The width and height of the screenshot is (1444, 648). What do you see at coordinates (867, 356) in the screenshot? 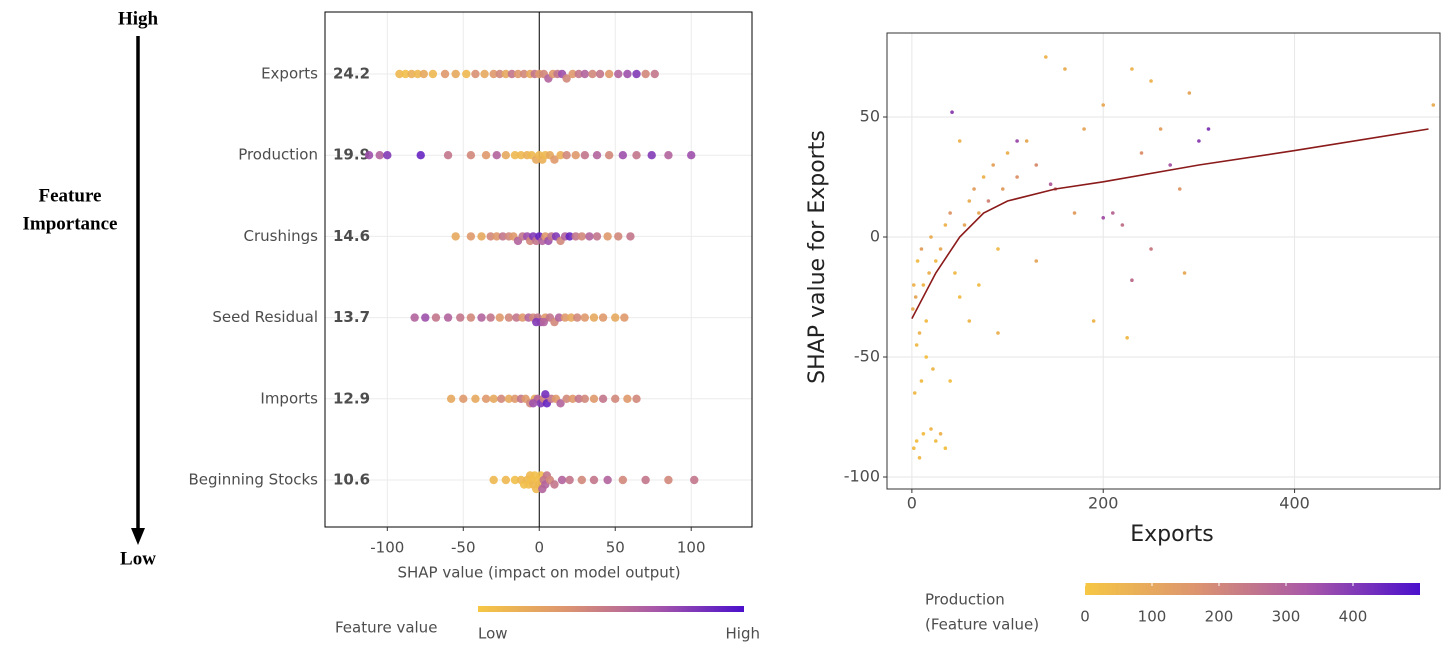
I see `y-tick-label: -50` at bounding box center [867, 356].